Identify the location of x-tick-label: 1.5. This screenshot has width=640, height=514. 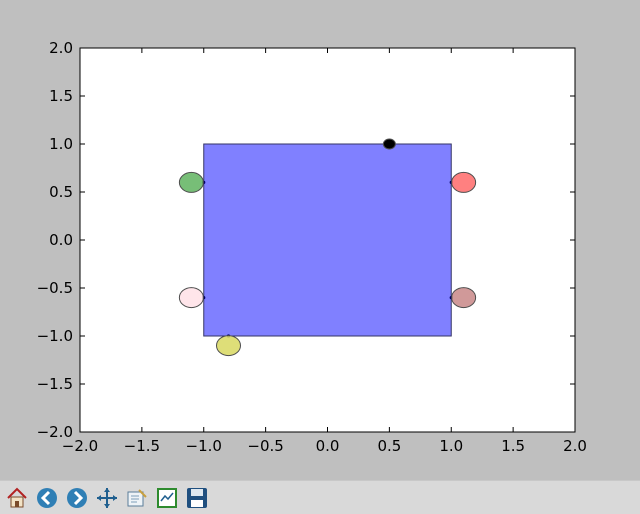
(513, 446).